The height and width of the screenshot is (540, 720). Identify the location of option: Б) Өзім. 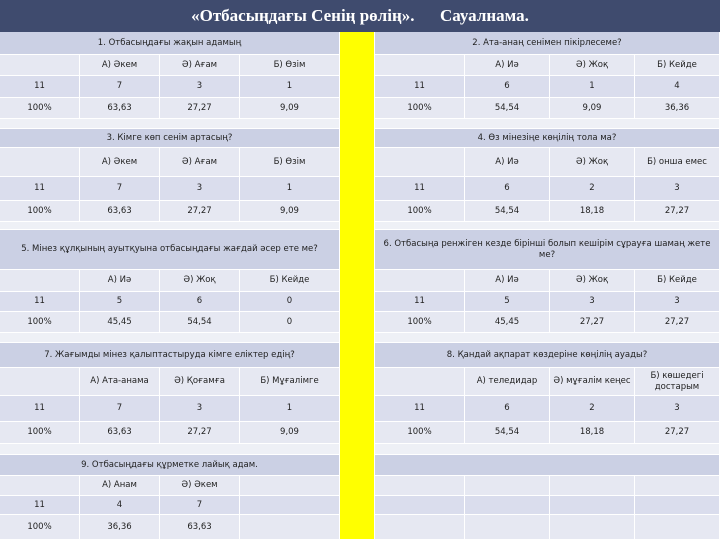
(290, 65).